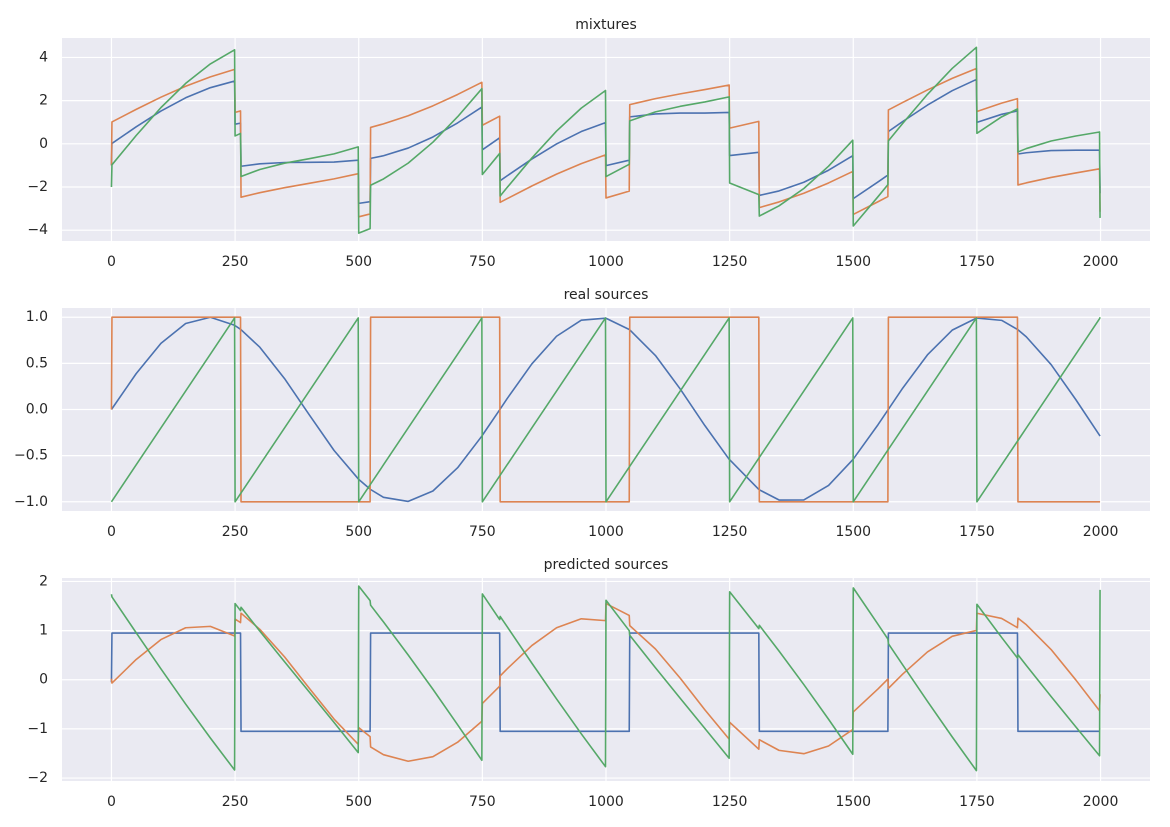  What do you see at coordinates (37, 729) in the screenshot?
I see `y-tick-label: −1` at bounding box center [37, 729].